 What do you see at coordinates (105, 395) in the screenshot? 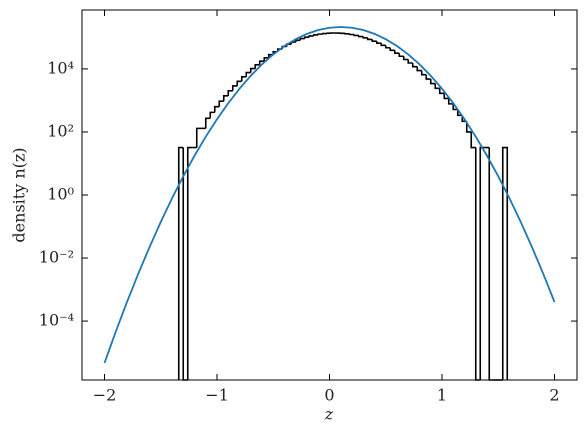
I see `x-tick-label: −2` at bounding box center [105, 395].